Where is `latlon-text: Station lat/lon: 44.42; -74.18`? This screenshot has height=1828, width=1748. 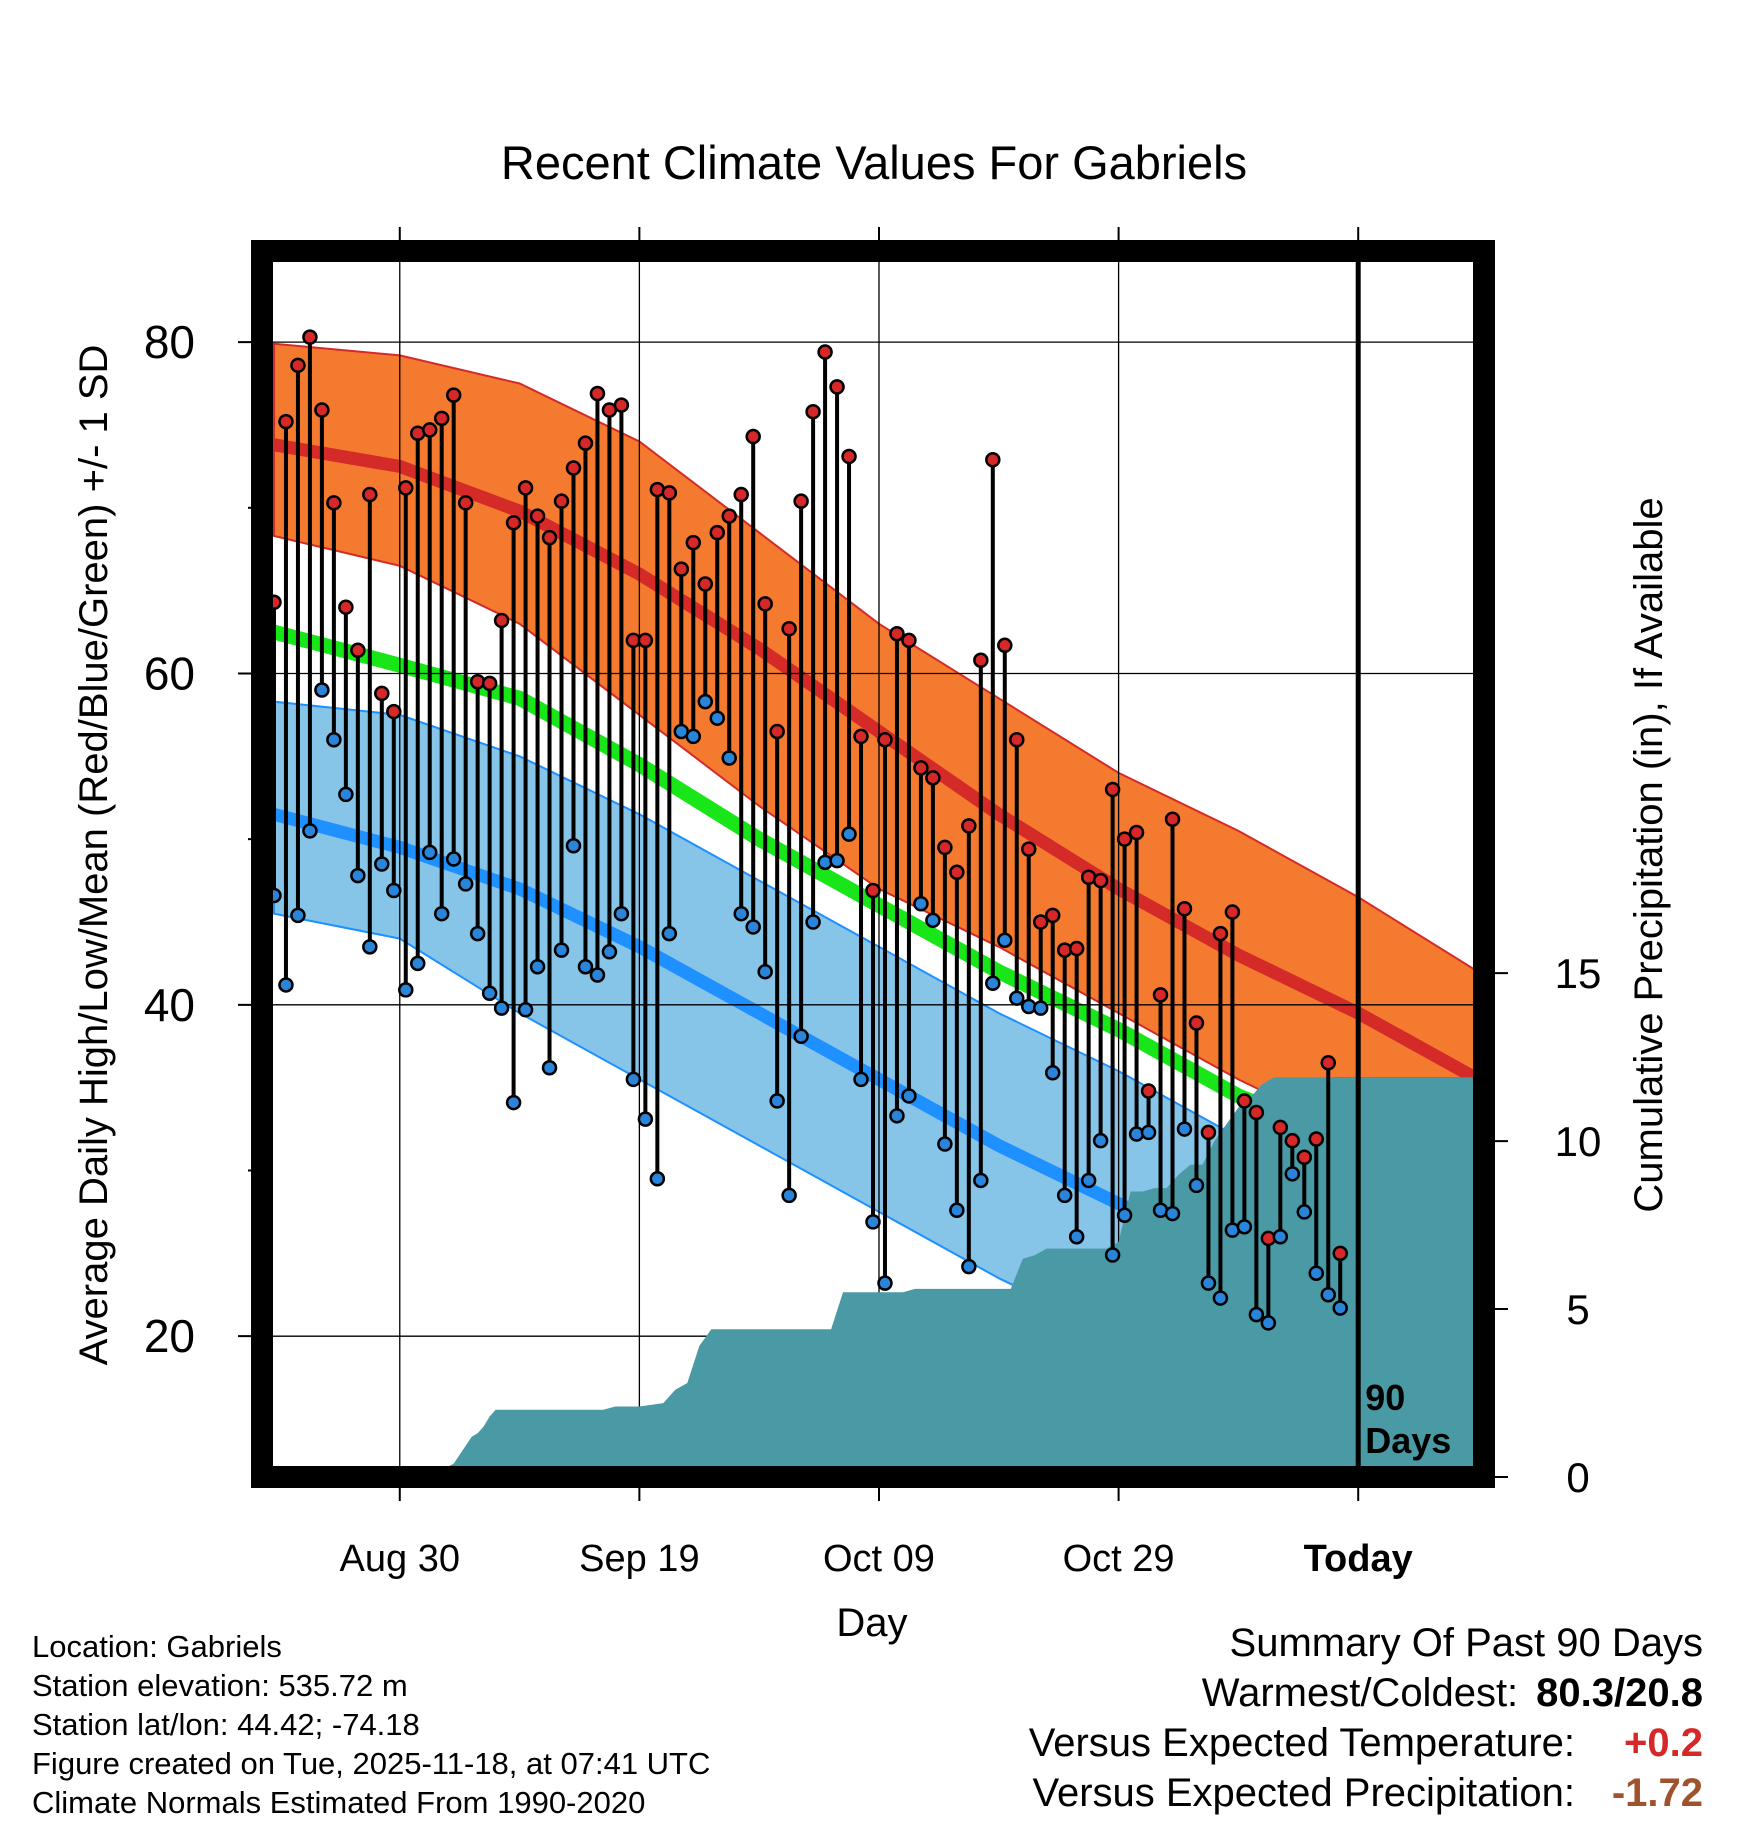
latlon-text: Station lat/lon: 44.42; -74.18 is located at coordinates (226, 1724).